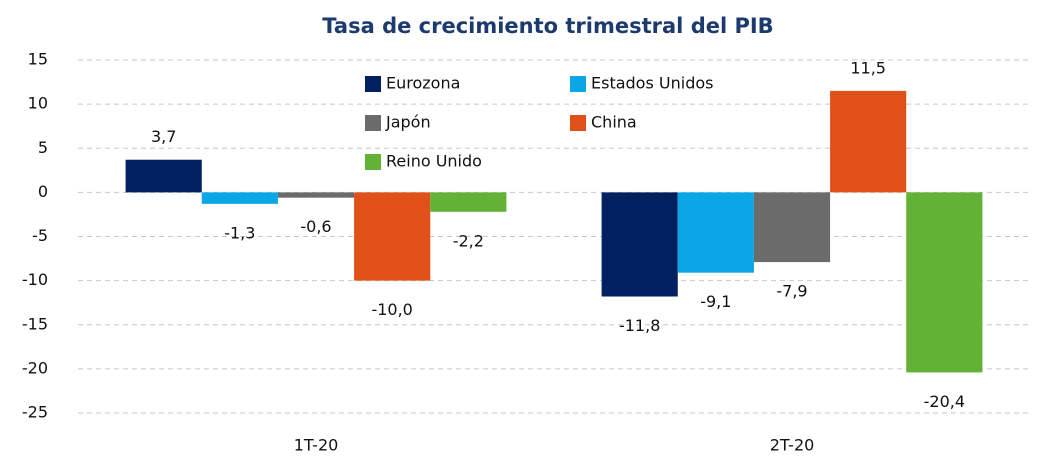 The image size is (1042, 456). What do you see at coordinates (35, 412) in the screenshot?
I see `y-tick-label: -25` at bounding box center [35, 412].